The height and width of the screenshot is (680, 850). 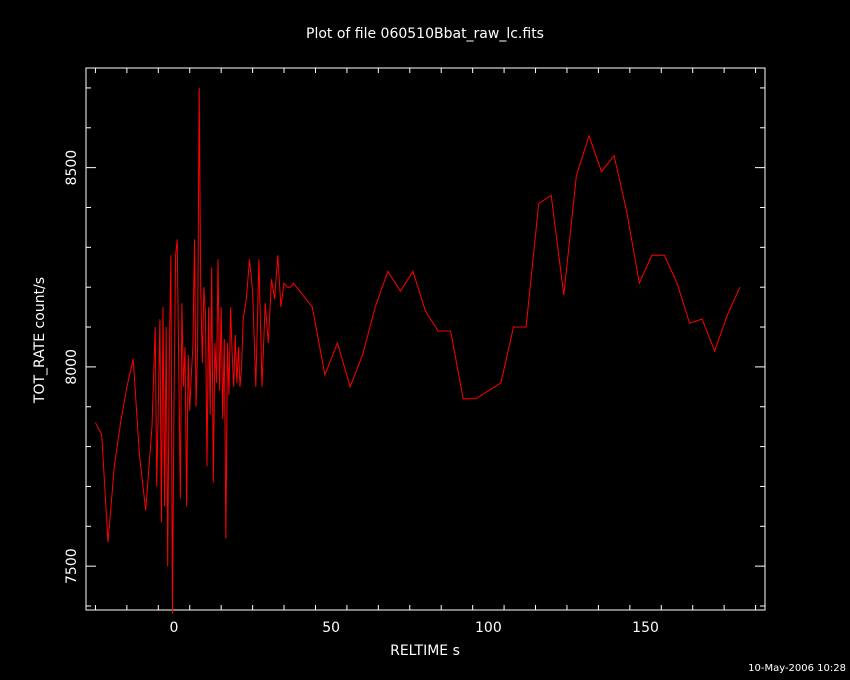 What do you see at coordinates (488, 628) in the screenshot?
I see `x-tick-label: 100` at bounding box center [488, 628].